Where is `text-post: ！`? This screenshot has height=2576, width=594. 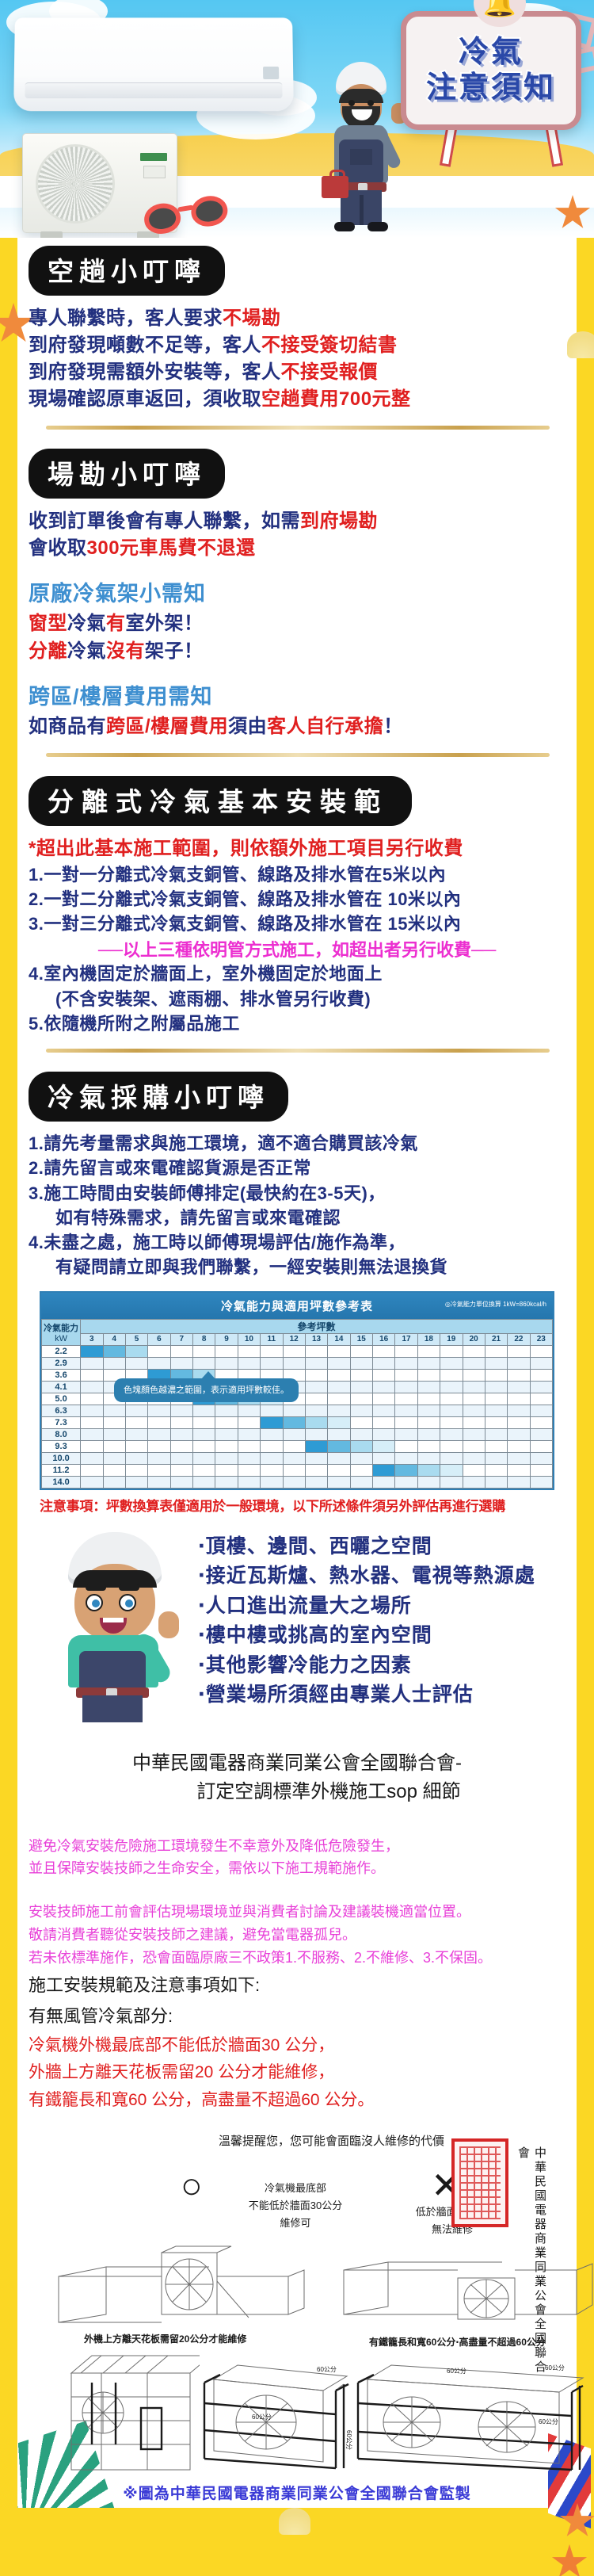 text-post: ！ is located at coordinates (393, 726).